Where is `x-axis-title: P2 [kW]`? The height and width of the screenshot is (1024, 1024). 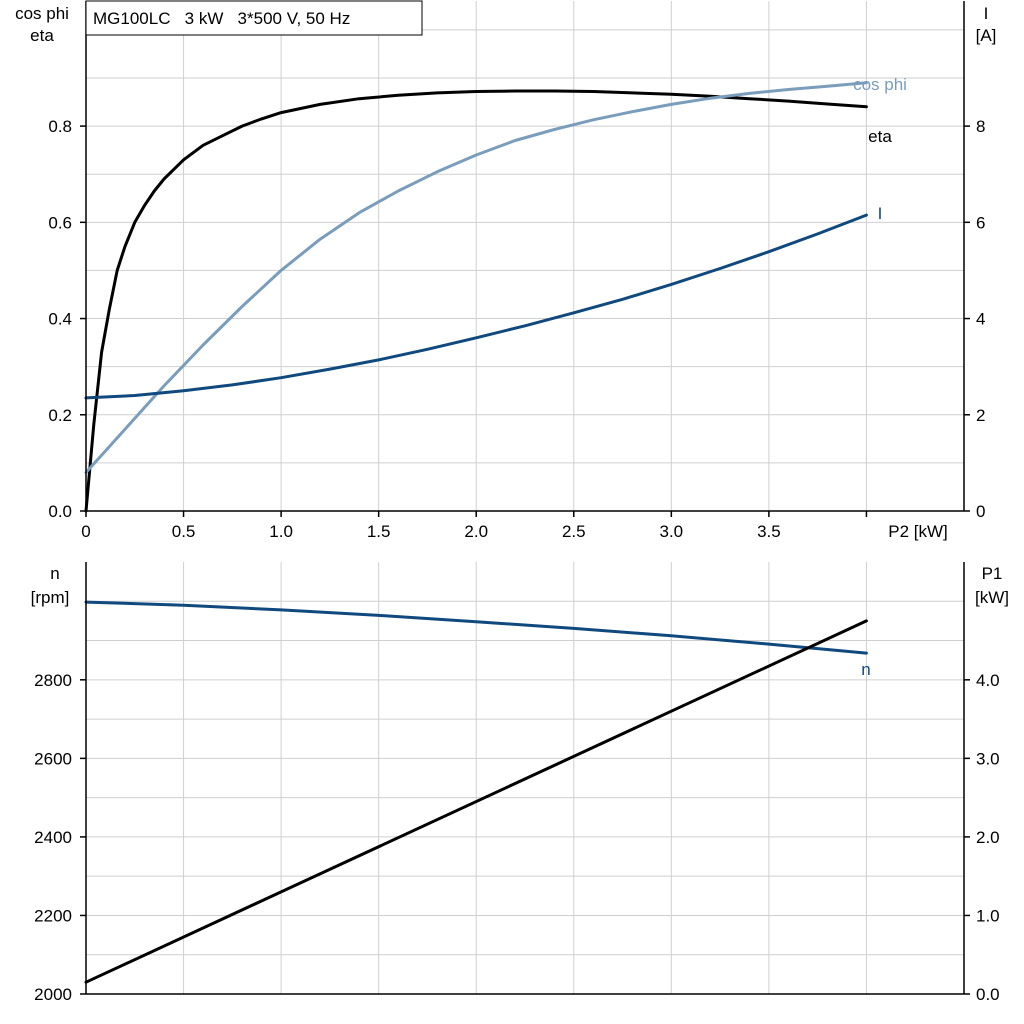
x-axis-title: P2 [kW] is located at coordinates (918, 531).